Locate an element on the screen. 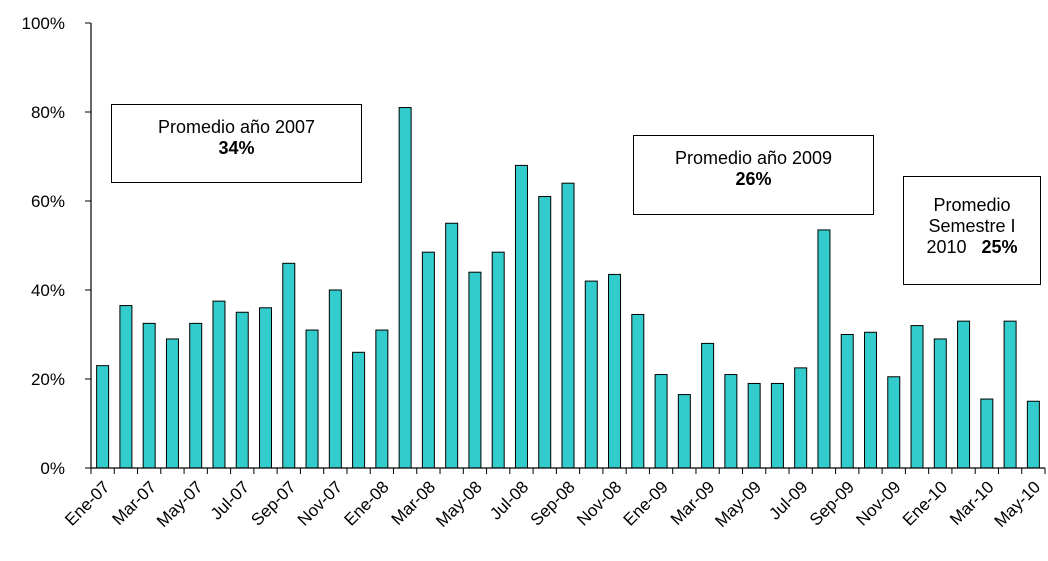 The height and width of the screenshot is (561, 1048). x-tick-label: Sep-08 is located at coordinates (553, 503).